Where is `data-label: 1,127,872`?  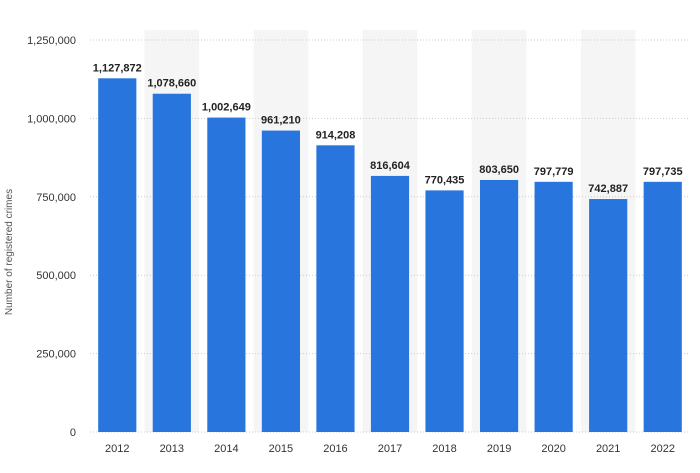 data-label: 1,127,872 is located at coordinates (117, 68).